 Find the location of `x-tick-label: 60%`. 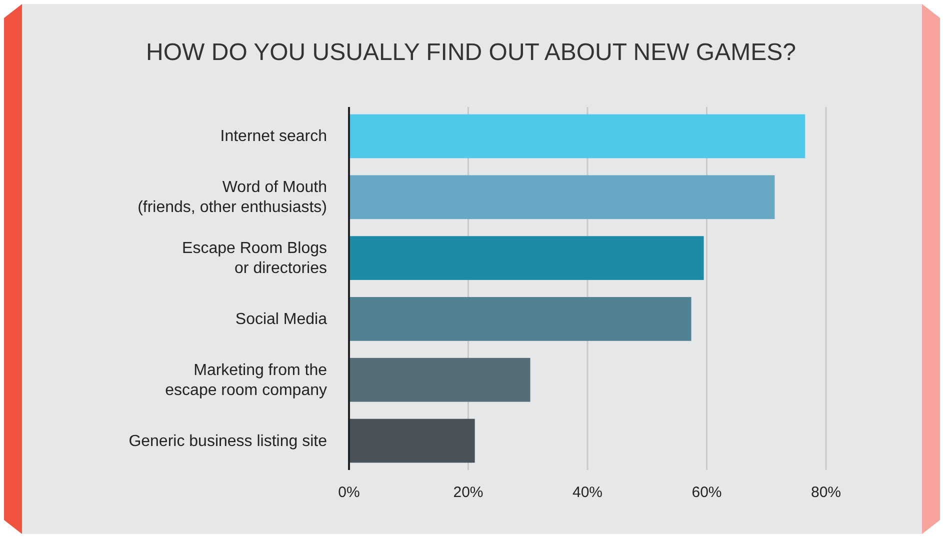

x-tick-label: 60% is located at coordinates (707, 492).